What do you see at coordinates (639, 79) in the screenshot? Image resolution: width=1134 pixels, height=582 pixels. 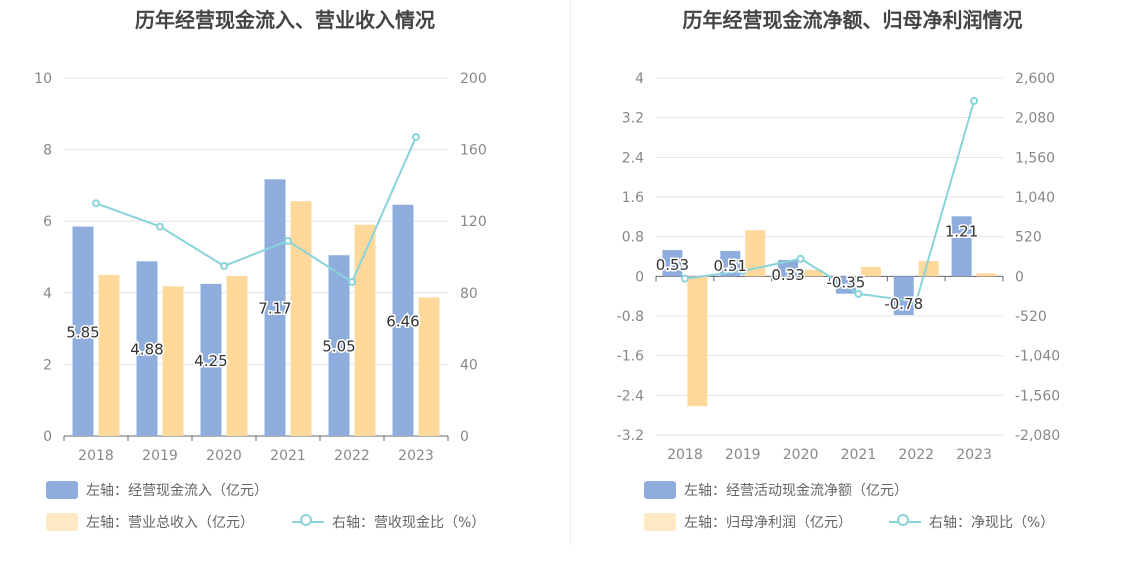 I see `left-axis-tick-label: 4` at bounding box center [639, 79].